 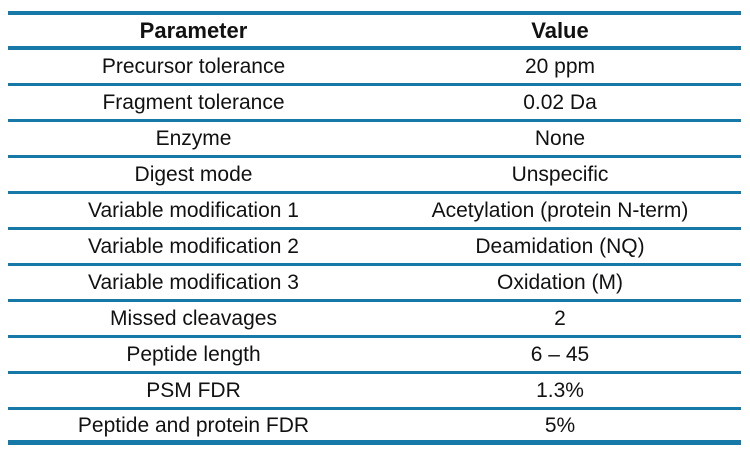 What do you see at coordinates (374, 283) in the screenshot?
I see `table-row: Variable modification 3 Oxidation (M)` at bounding box center [374, 283].